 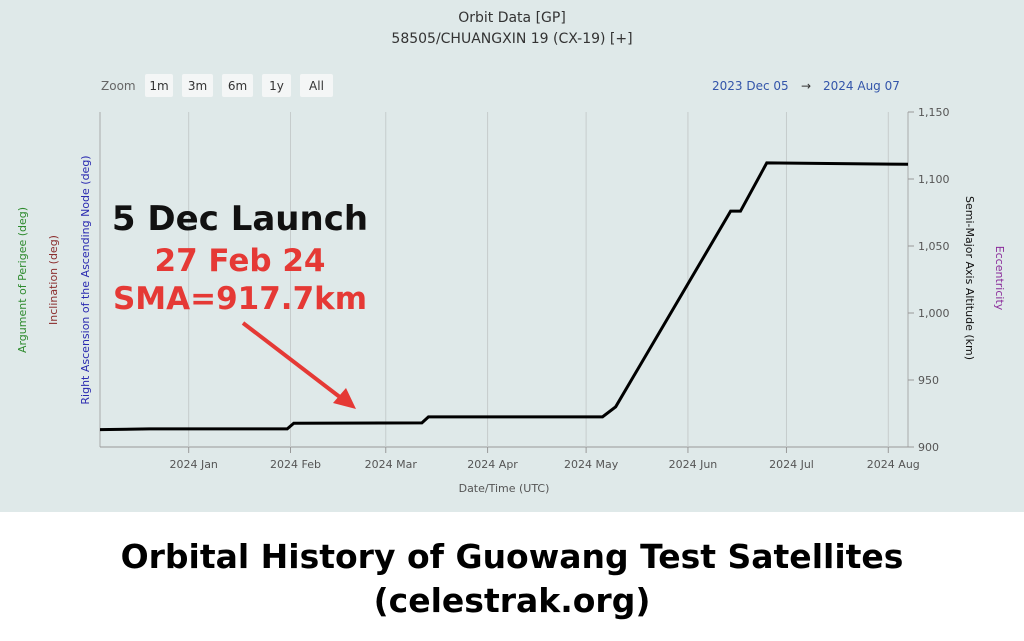 I want to click on y-tick-label: 1,000, so click(x=934, y=313).